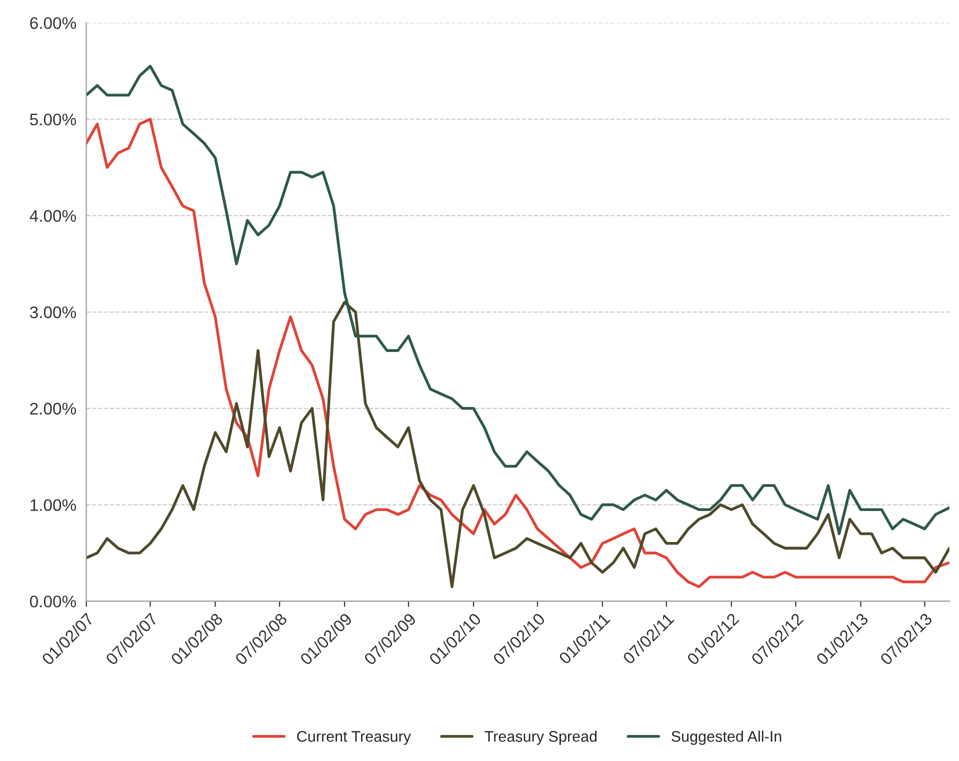 This screenshot has height=761, width=959. Describe the element at coordinates (53, 312) in the screenshot. I see `y-tick-label: 3.00%` at that location.